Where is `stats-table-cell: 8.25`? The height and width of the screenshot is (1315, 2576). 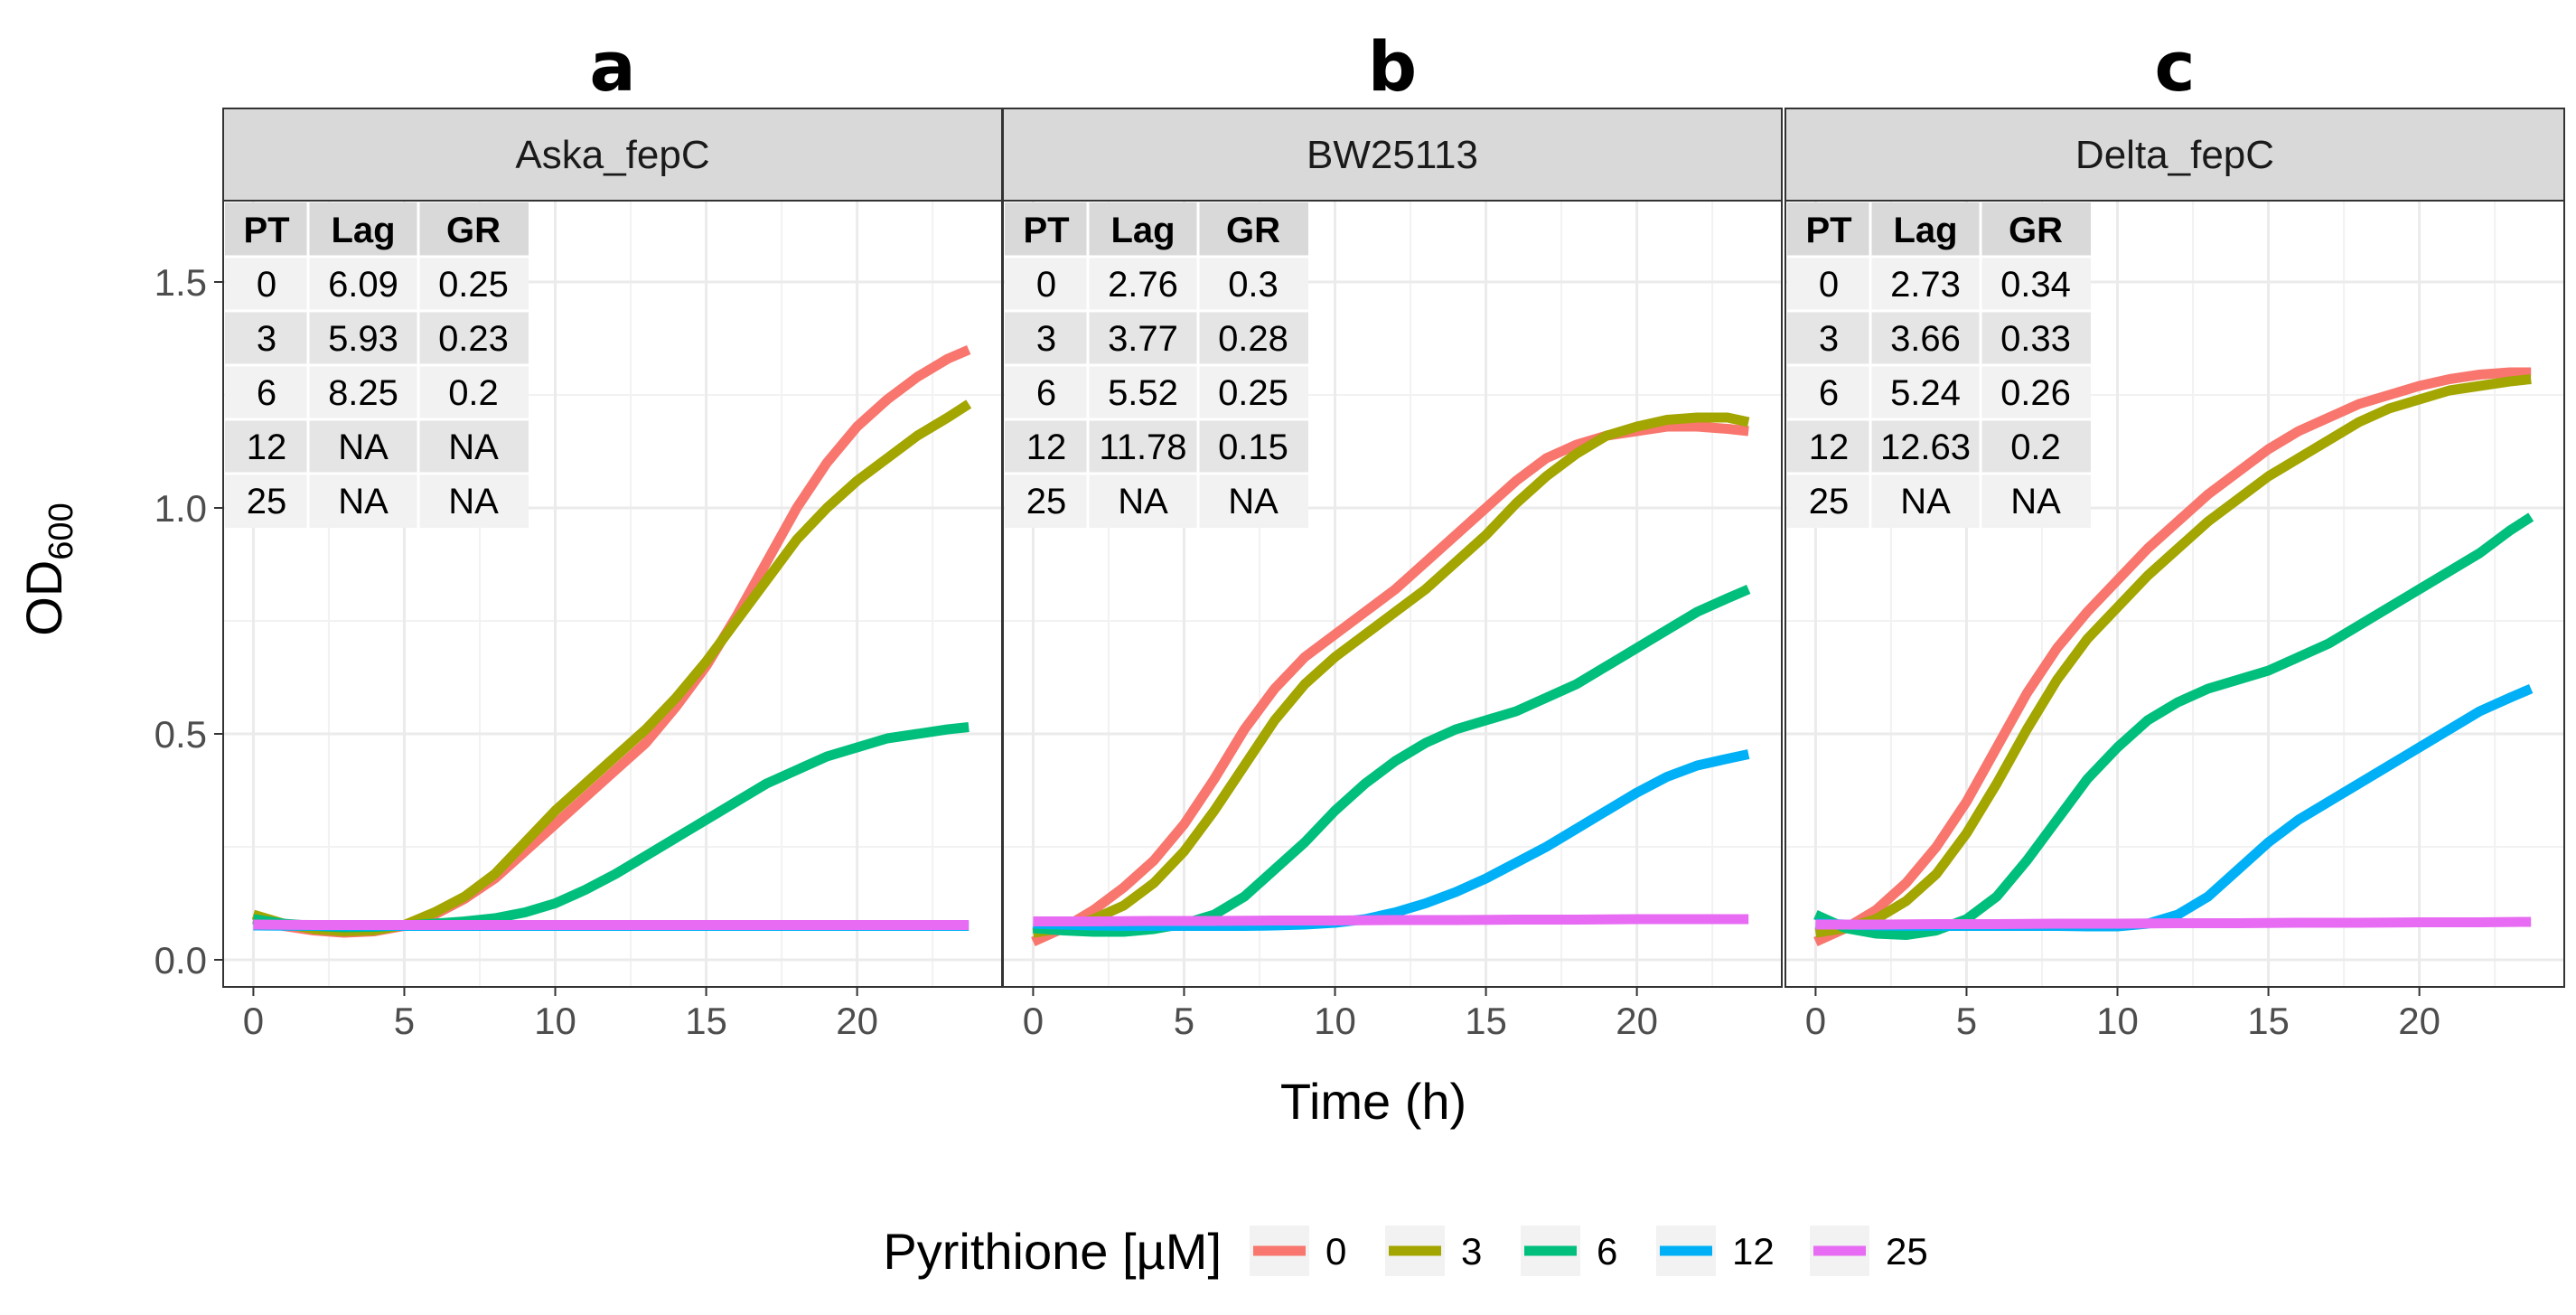
stats-table-cell: 8.25 is located at coordinates (363, 393).